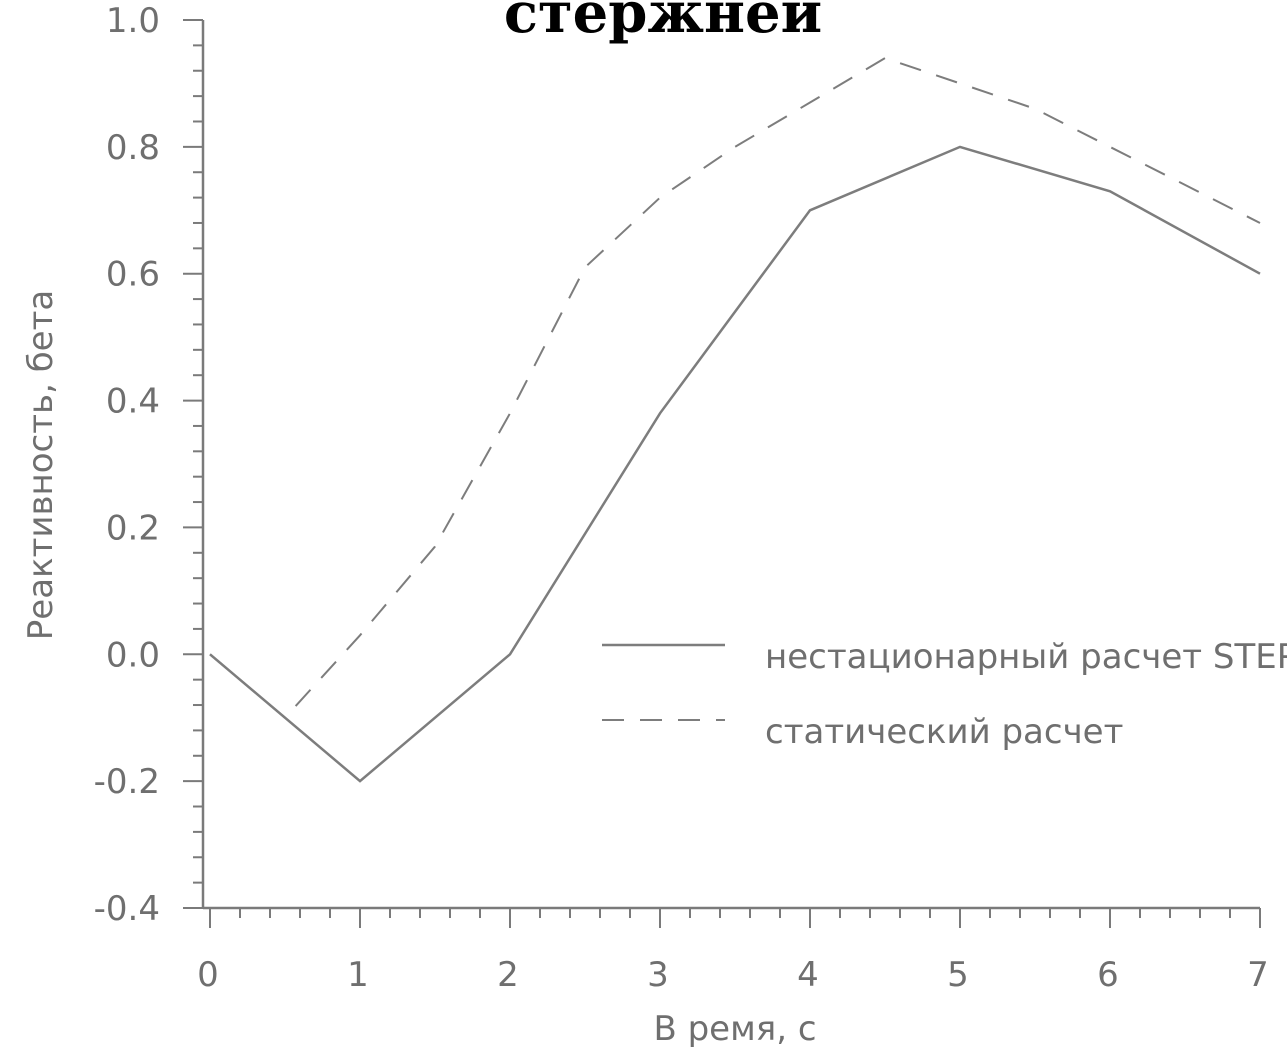 The image size is (1287, 1052). What do you see at coordinates (658, 975) in the screenshot?
I see `x-tick-label: 3` at bounding box center [658, 975].